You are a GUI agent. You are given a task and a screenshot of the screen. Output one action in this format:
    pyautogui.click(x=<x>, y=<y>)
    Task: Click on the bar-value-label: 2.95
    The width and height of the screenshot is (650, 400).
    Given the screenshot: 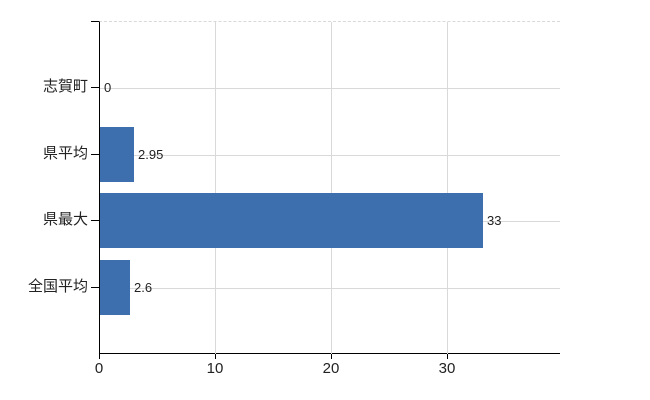 What is the action you would take?
    pyautogui.click(x=151, y=154)
    